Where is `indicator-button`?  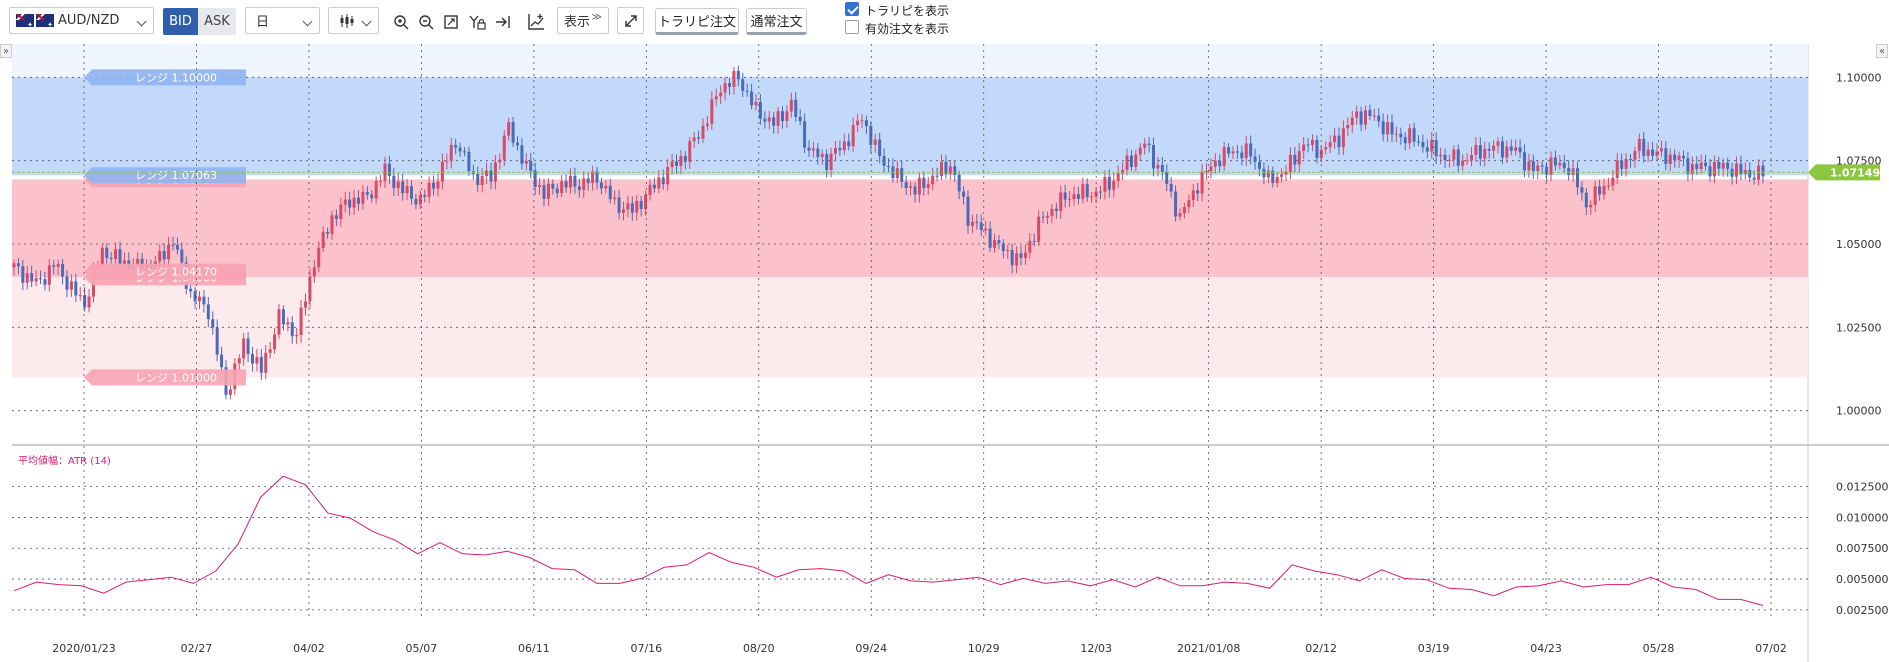 indicator-button is located at coordinates (536, 21).